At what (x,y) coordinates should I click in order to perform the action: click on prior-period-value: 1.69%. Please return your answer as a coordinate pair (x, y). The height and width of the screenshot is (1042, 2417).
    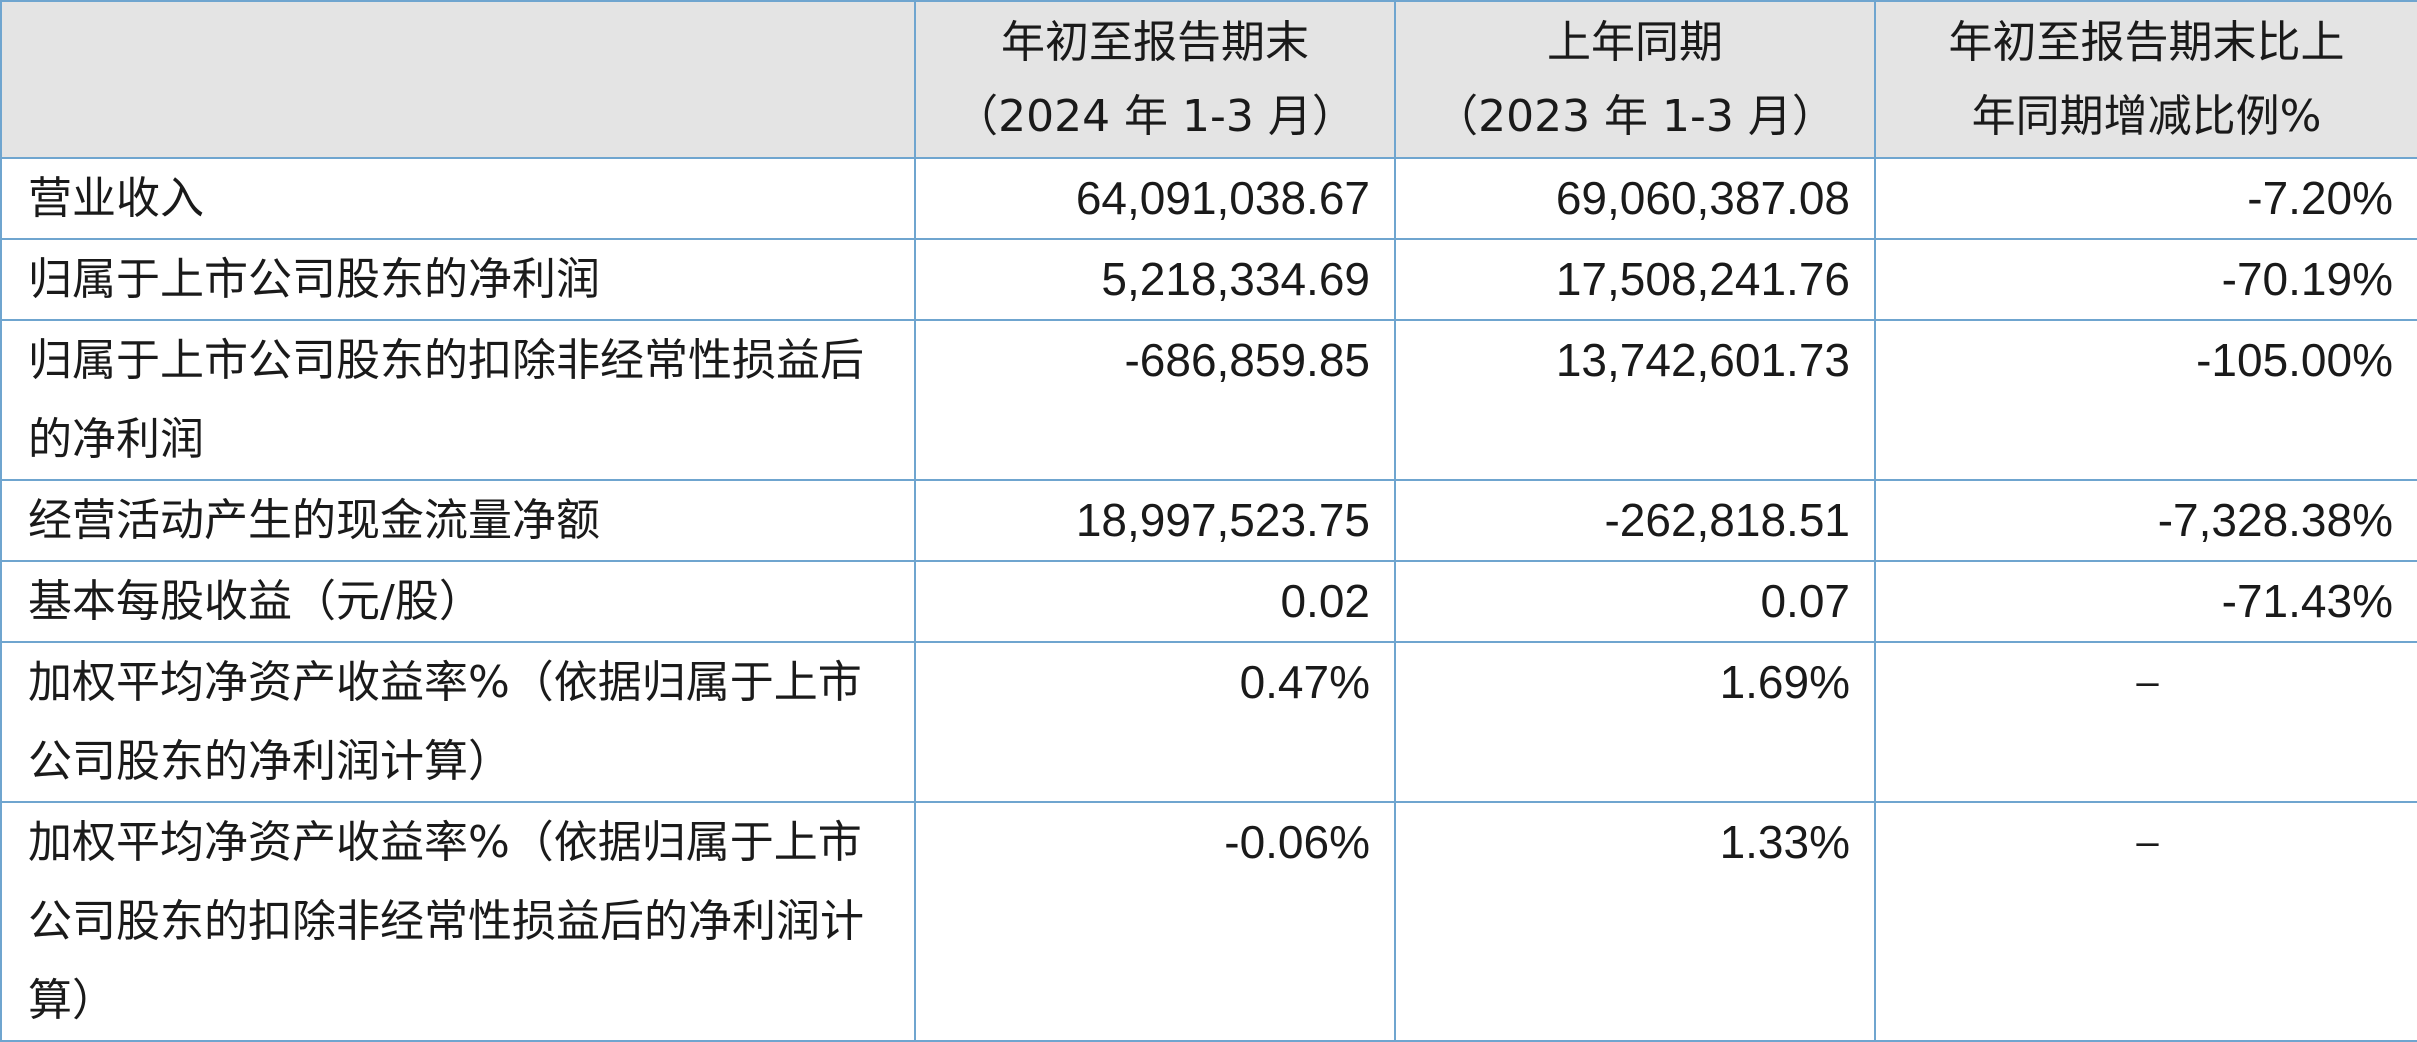
    Looking at the image, I should click on (1635, 722).